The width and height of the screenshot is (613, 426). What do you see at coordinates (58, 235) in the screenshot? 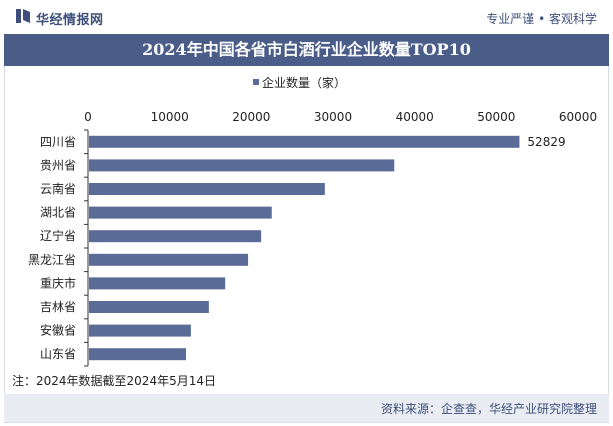
I see `category-label: 辽宁省` at bounding box center [58, 235].